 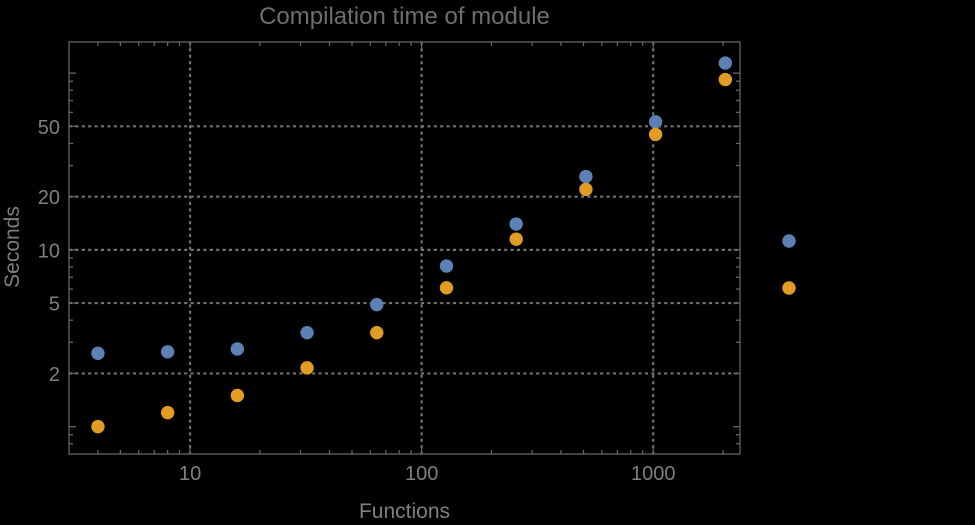 What do you see at coordinates (54, 305) in the screenshot?
I see `y-tick-label: 5` at bounding box center [54, 305].